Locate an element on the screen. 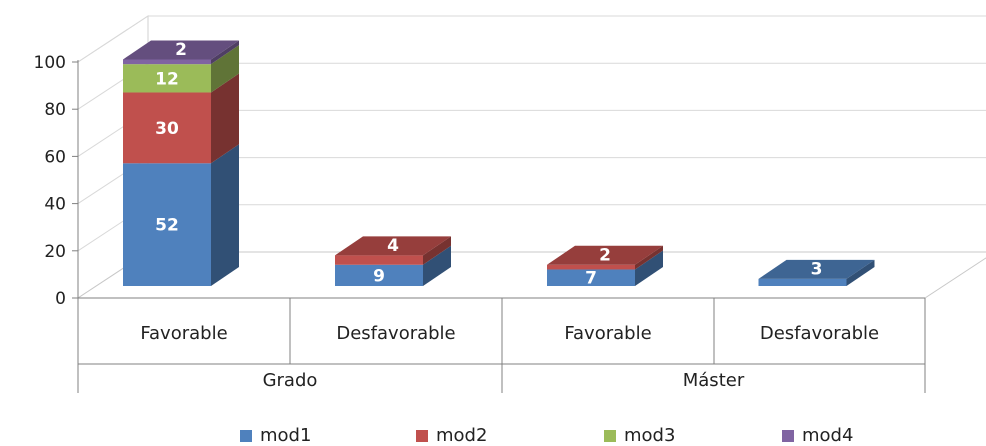 This screenshot has height=446, width=986. legend-item-mod4: mod4 is located at coordinates (817, 435).